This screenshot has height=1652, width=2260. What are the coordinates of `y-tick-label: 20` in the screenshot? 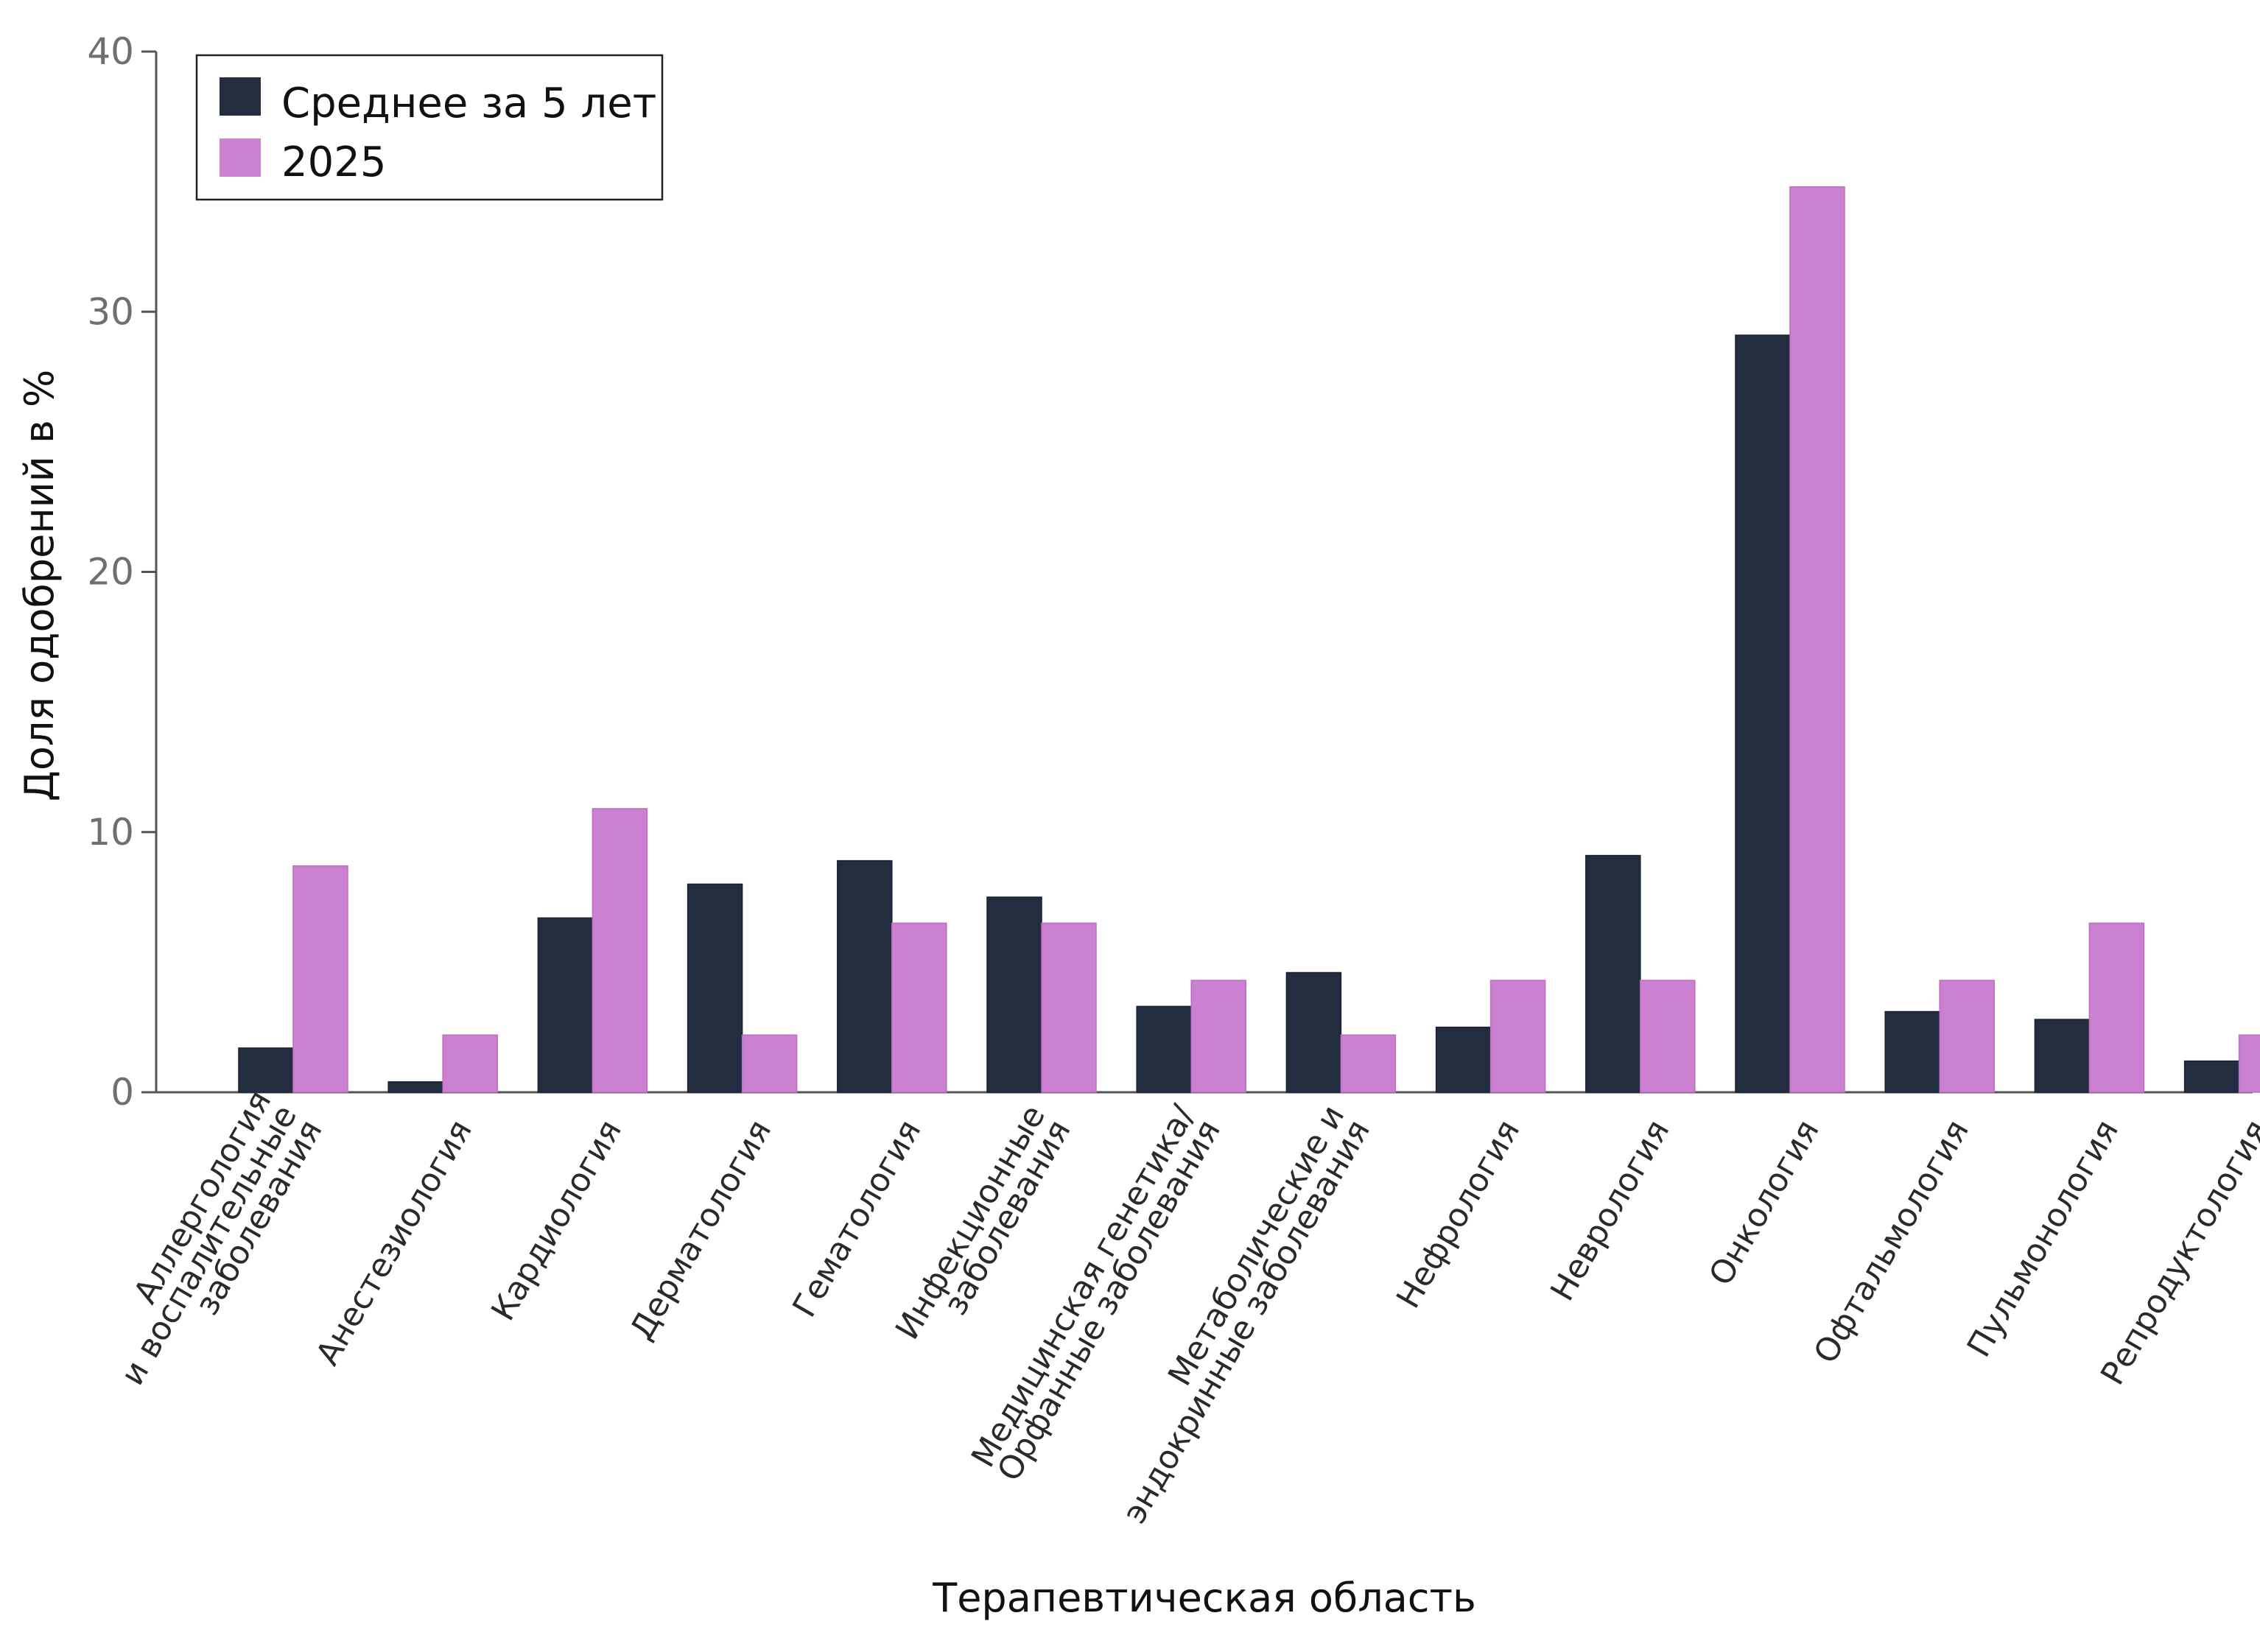 It's located at (110, 572).